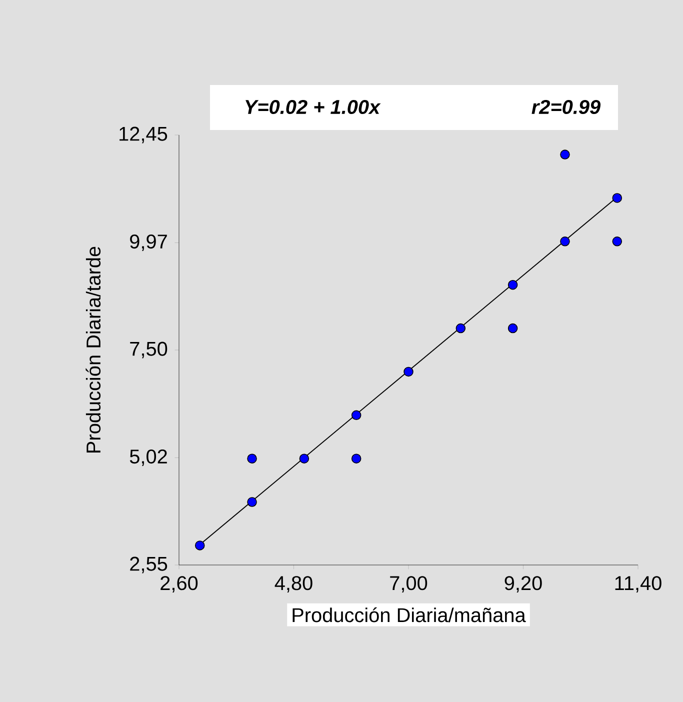 This screenshot has width=683, height=702. I want to click on y-tick-label: 7,50, so click(149, 350).